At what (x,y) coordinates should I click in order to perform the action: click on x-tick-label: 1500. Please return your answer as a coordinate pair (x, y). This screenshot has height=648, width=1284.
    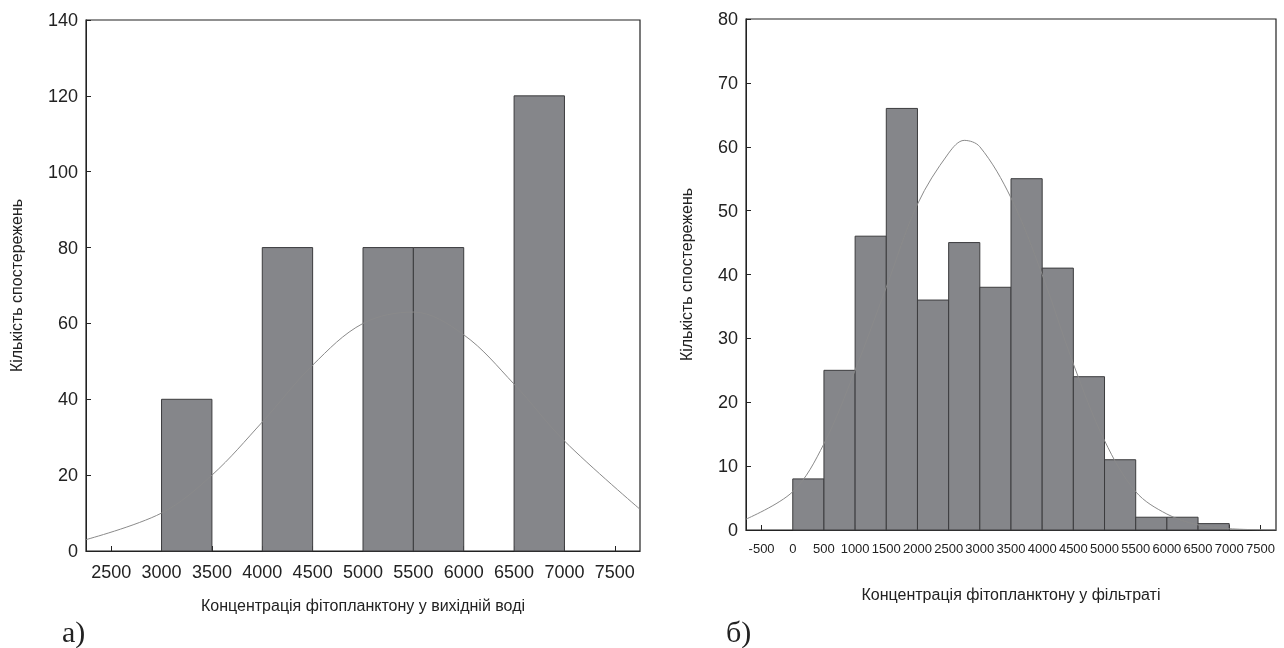
    Looking at the image, I should click on (886, 548).